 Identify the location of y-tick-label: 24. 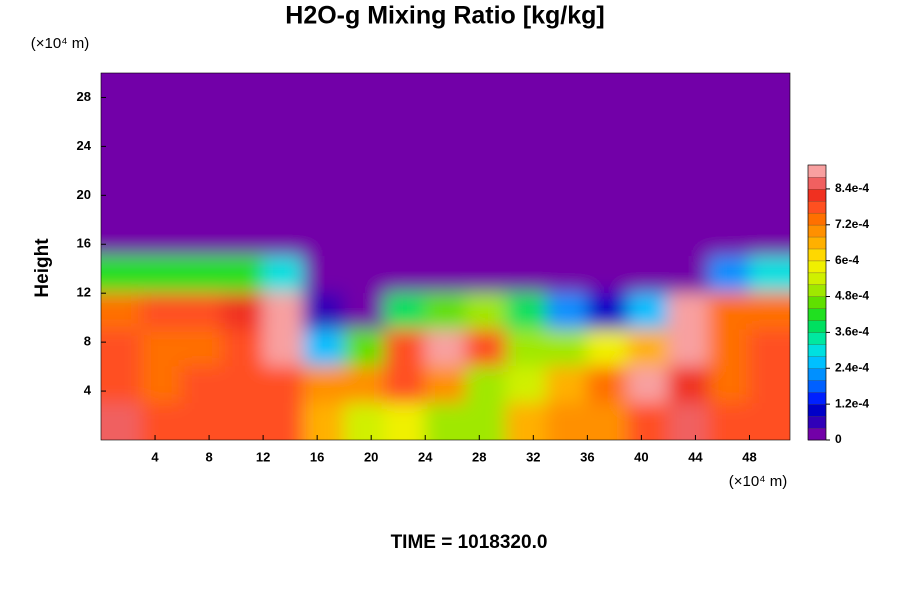
(84, 145).